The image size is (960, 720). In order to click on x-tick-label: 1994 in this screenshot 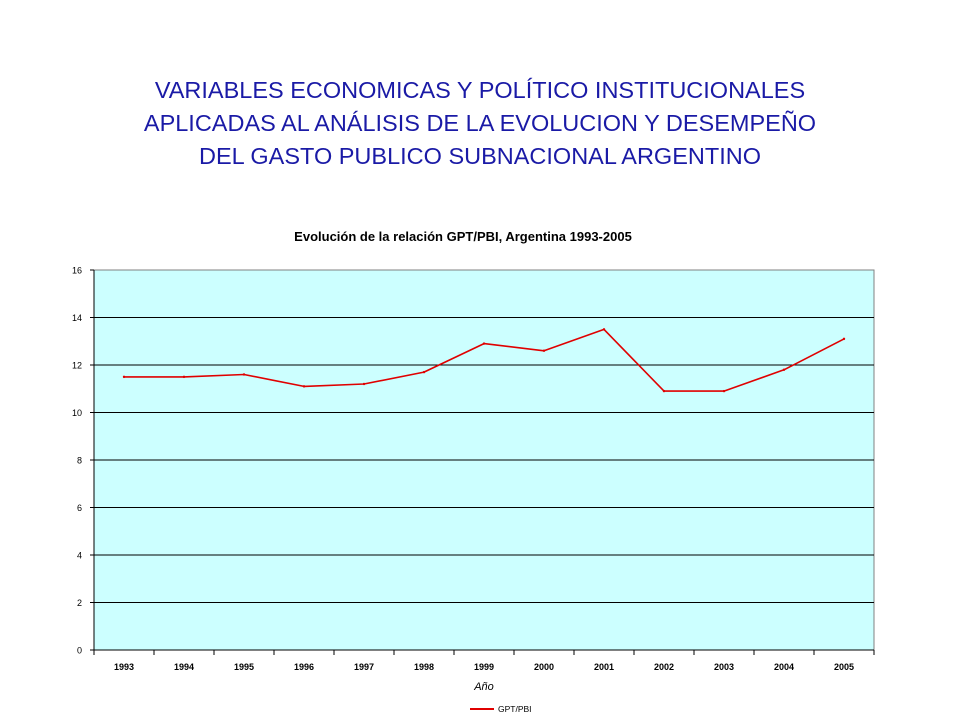, I will do `click(184, 667)`.